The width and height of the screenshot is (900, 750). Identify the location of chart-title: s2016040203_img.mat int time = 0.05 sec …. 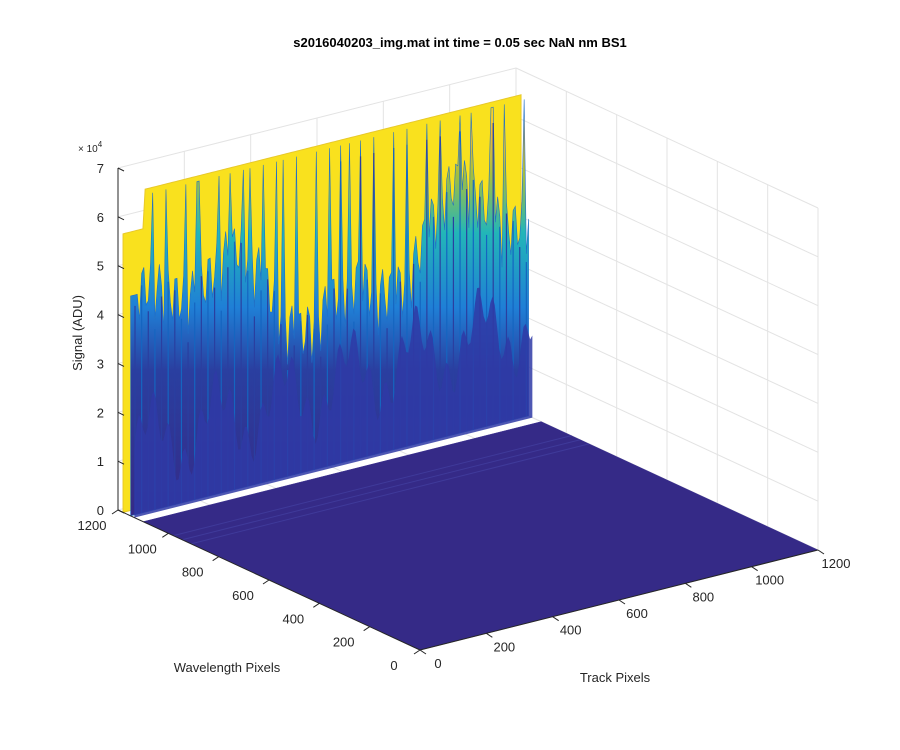
(460, 42).